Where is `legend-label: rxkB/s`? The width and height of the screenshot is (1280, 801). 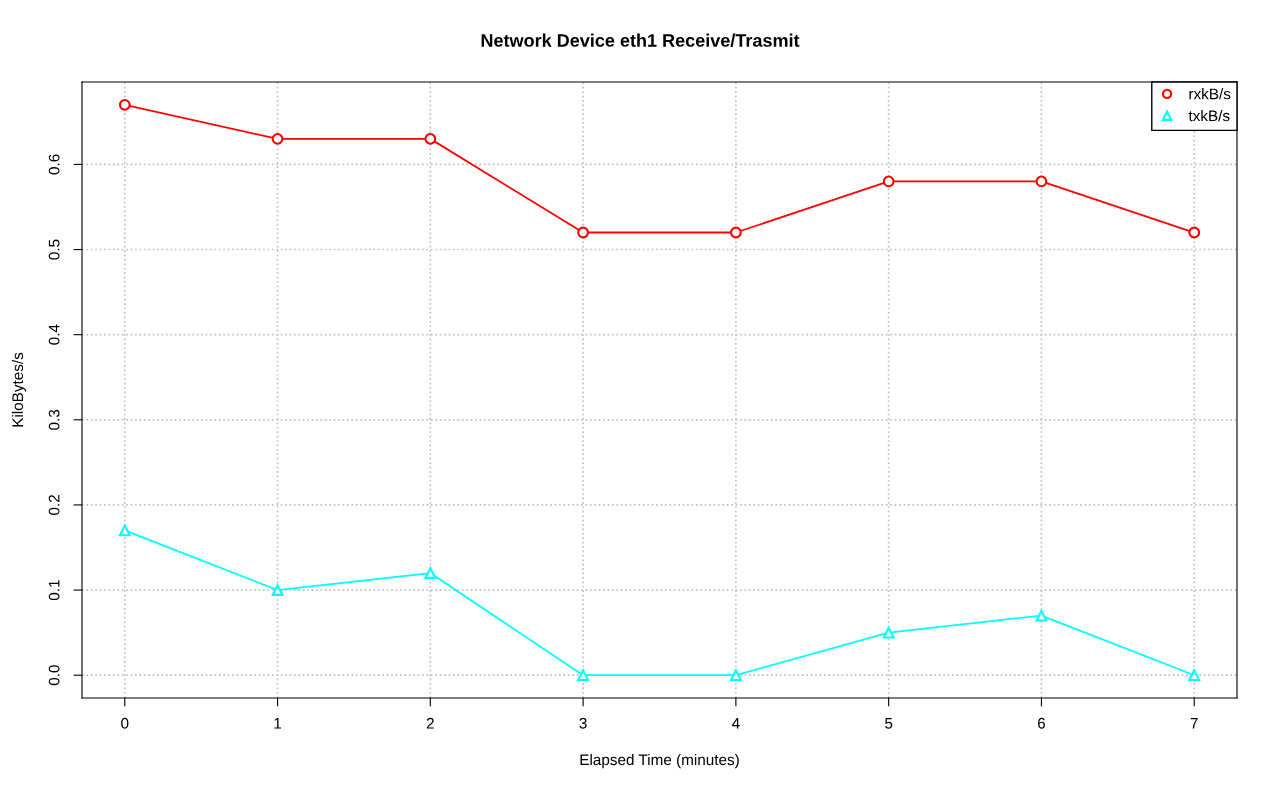 legend-label: rxkB/s is located at coordinates (1210, 94).